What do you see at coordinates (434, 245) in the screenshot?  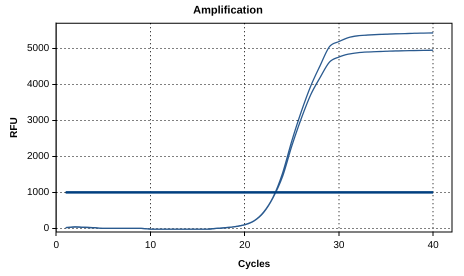 I see `x-tick-label: 40` at bounding box center [434, 245].